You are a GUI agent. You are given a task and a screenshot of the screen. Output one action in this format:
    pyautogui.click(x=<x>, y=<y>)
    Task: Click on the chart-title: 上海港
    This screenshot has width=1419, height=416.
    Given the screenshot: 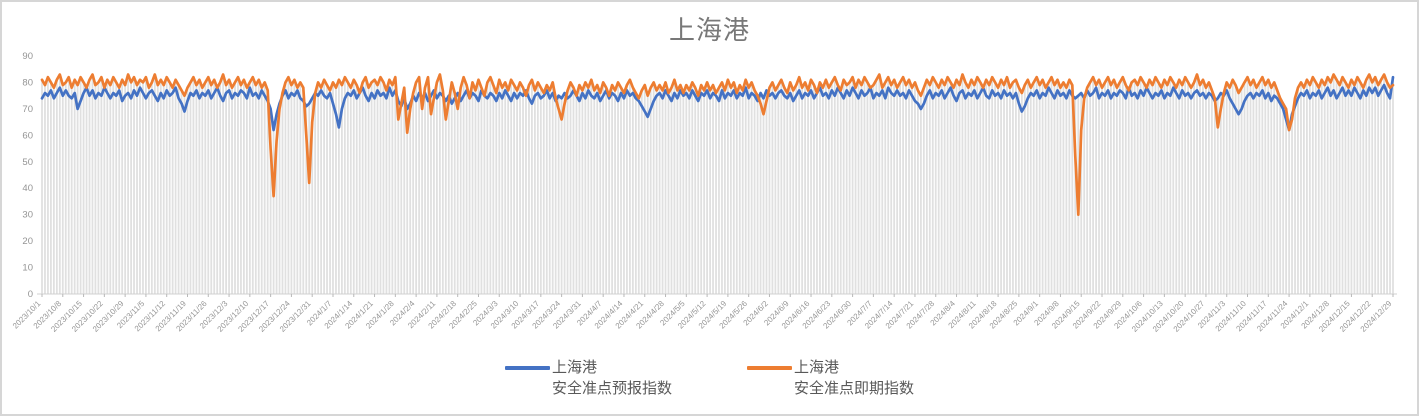 What is the action you would take?
    pyautogui.click(x=709, y=30)
    